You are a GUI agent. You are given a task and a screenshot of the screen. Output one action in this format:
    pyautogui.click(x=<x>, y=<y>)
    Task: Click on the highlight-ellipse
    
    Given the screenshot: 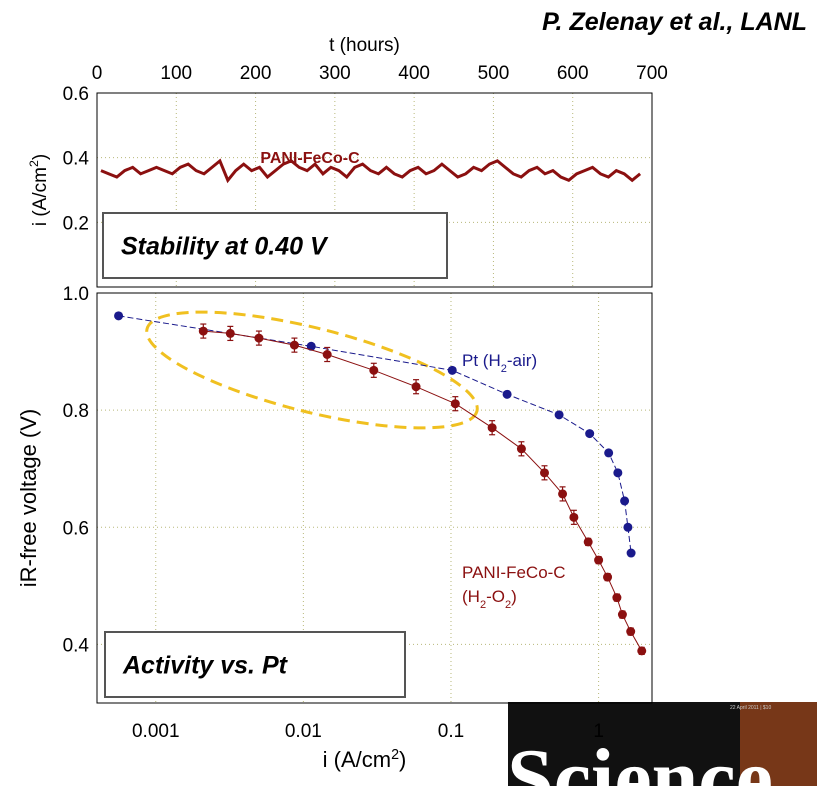 What is the action you would take?
    pyautogui.click(x=312, y=370)
    